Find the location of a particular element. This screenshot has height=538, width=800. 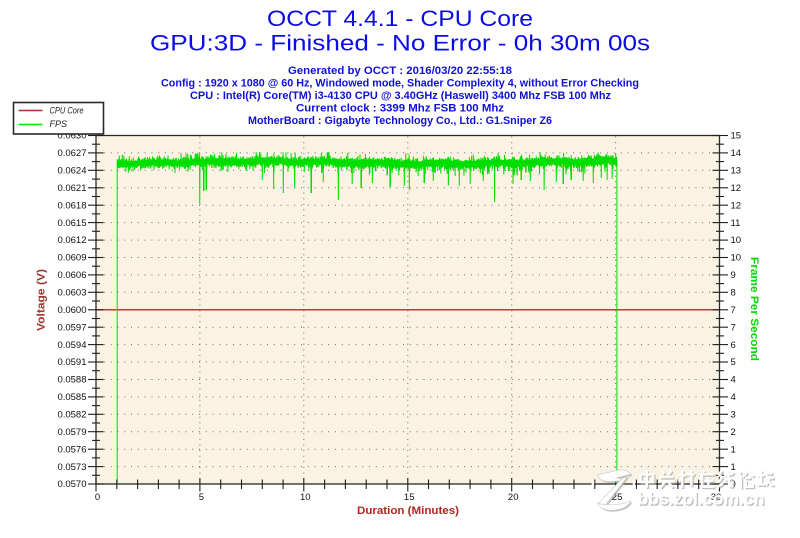

svg-text: 20 is located at coordinates (513, 497).